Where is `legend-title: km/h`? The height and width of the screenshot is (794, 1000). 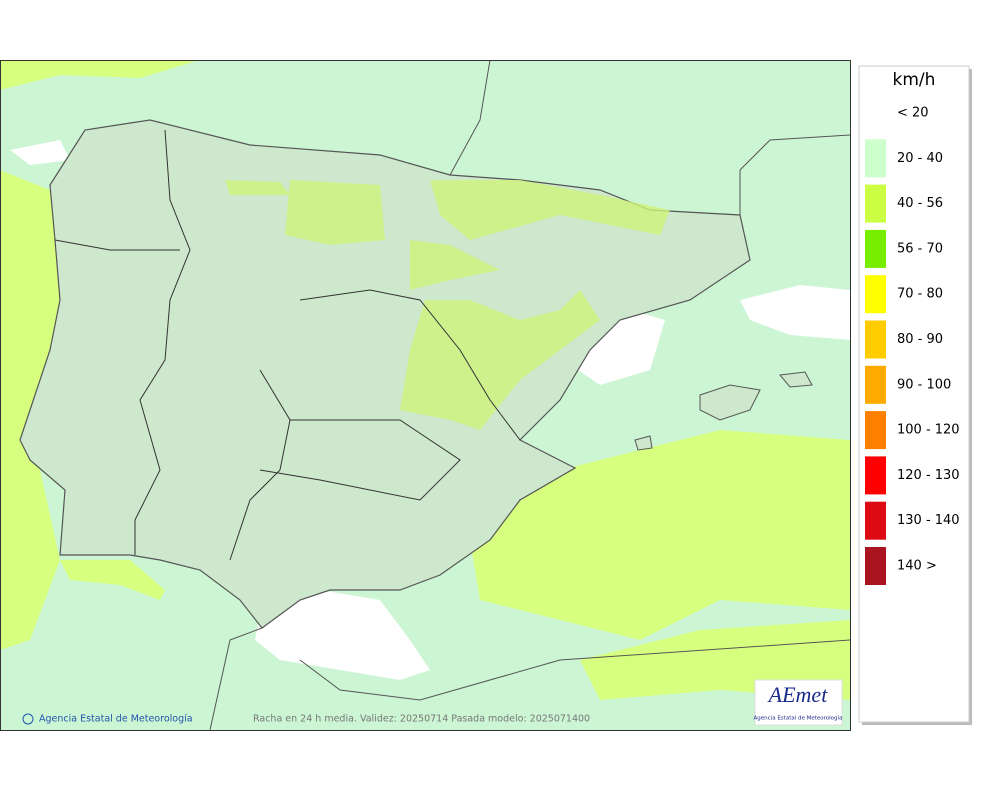
legend-title: km/h is located at coordinates (914, 80).